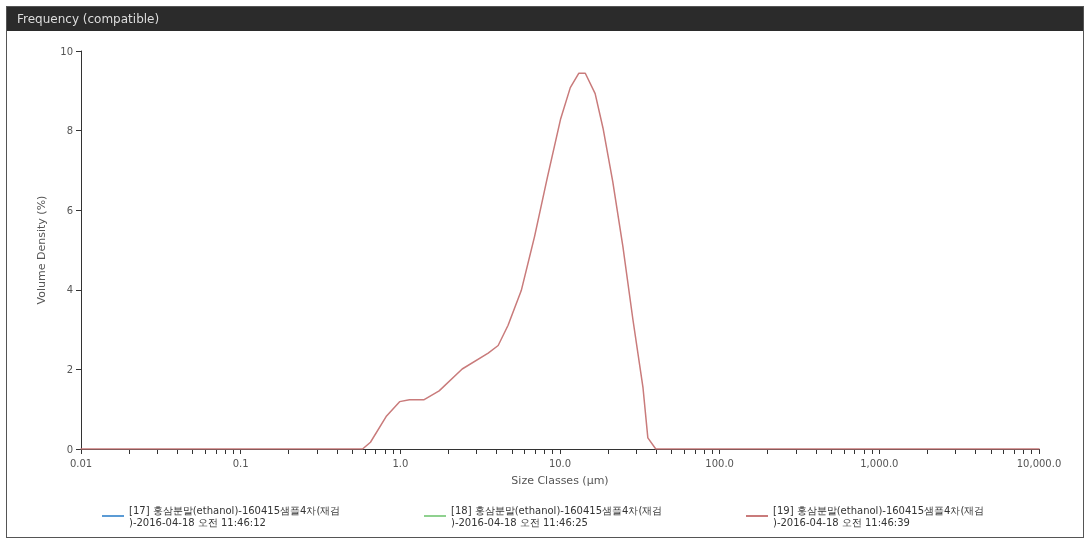 The height and width of the screenshot is (544, 1090). What do you see at coordinates (81, 463) in the screenshot?
I see `x-tick-label: 0.01` at bounding box center [81, 463].